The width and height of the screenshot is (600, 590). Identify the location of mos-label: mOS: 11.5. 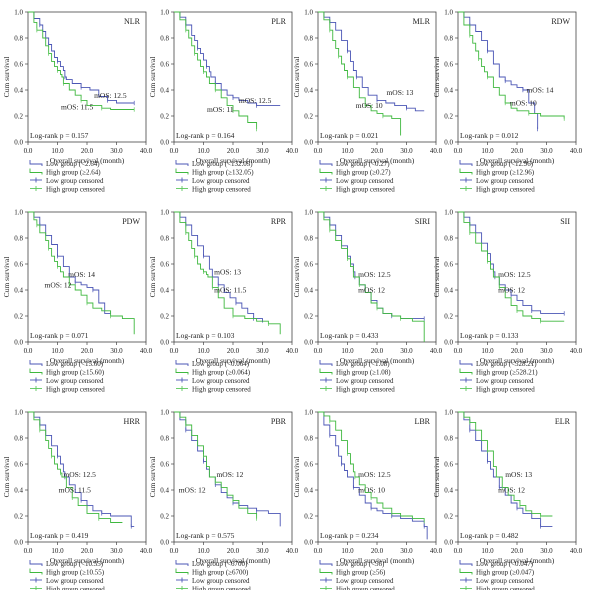
(77, 107).